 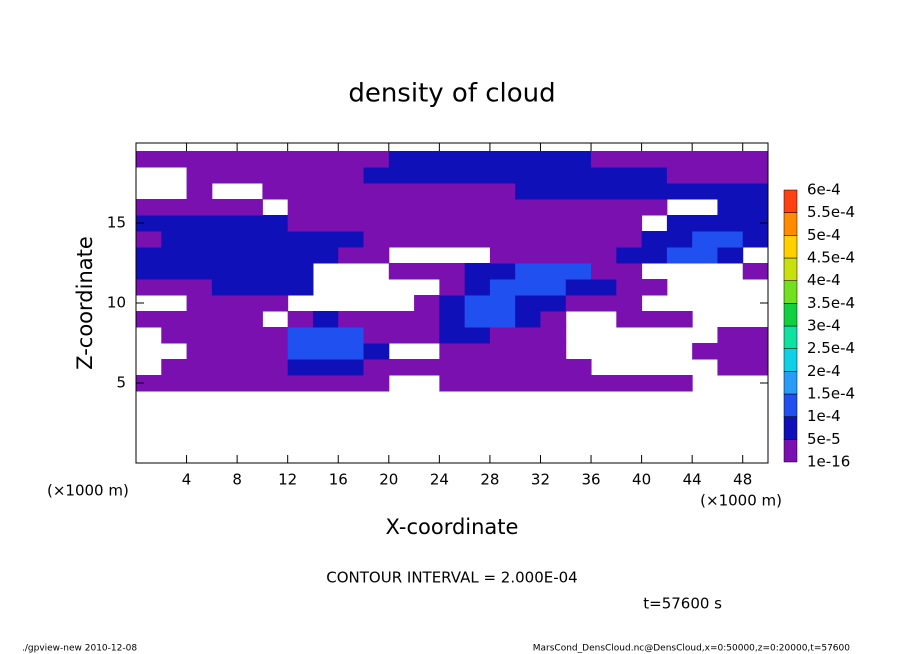 I want to click on x-tick-label: 28, so click(x=489, y=480).